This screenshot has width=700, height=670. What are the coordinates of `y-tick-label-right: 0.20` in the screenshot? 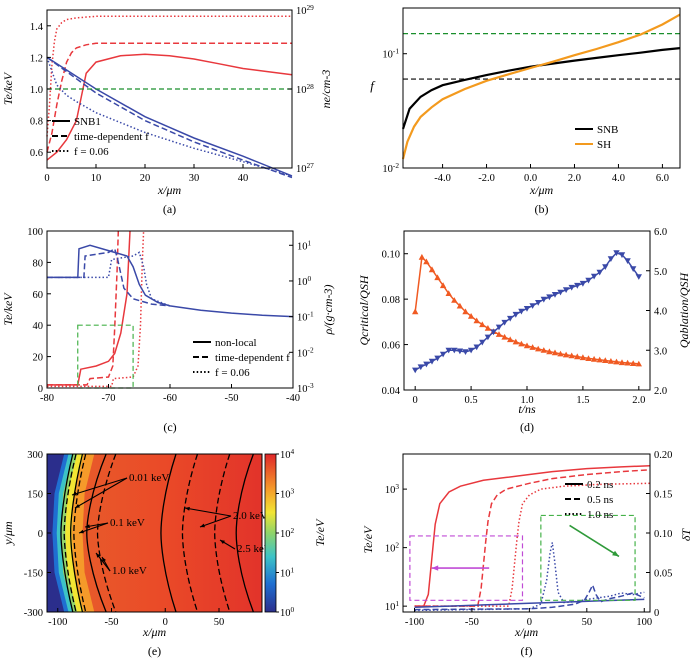 It's located at (663, 455).